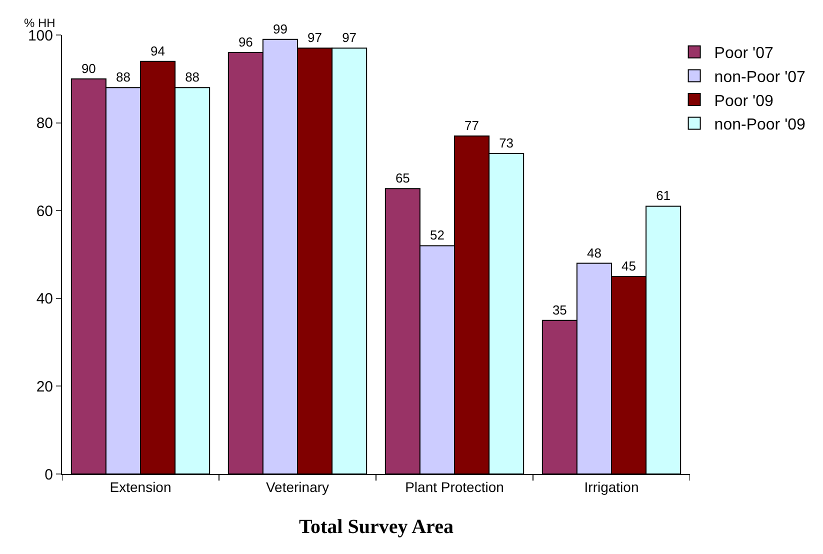 The height and width of the screenshot is (554, 823). What do you see at coordinates (44, 123) in the screenshot?
I see `y-tick-label: 80` at bounding box center [44, 123].